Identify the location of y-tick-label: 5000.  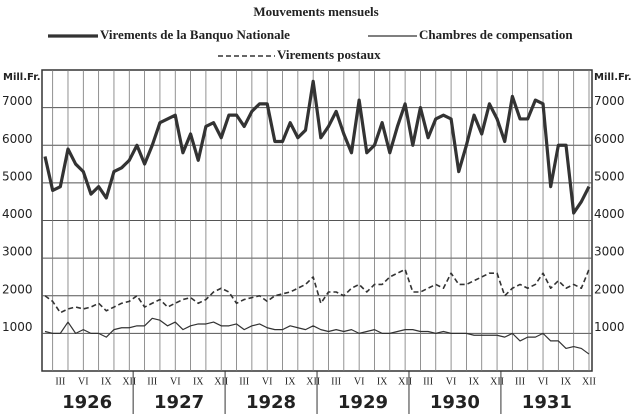
(17, 176).